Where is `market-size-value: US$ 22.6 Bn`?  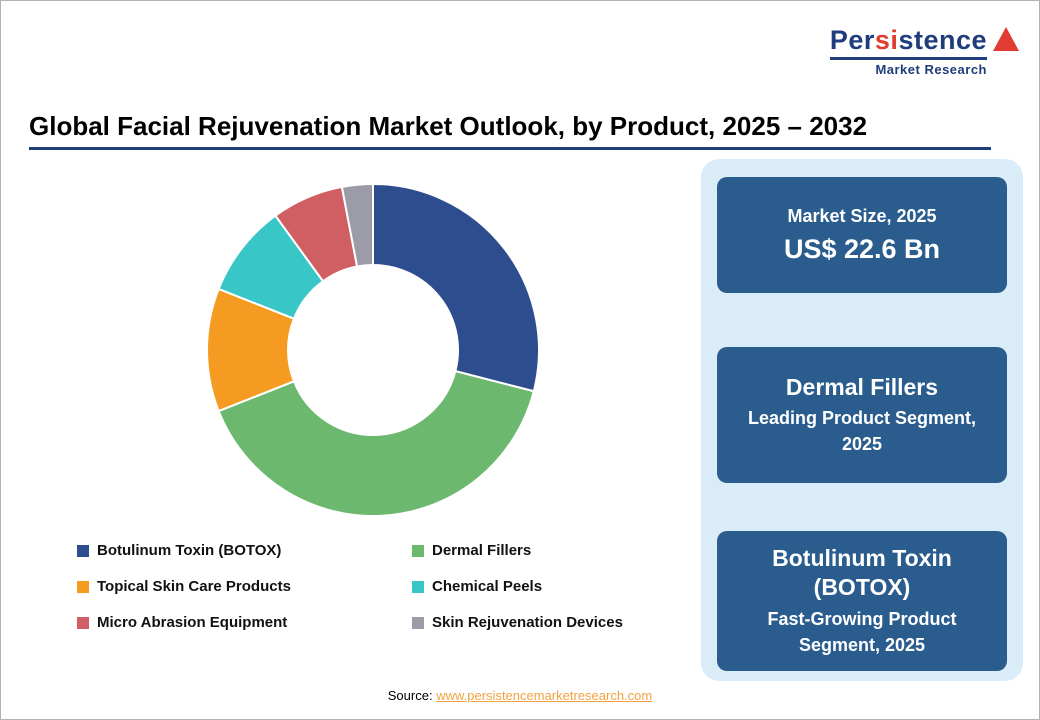
market-size-value: US$ 22.6 Bn is located at coordinates (862, 249).